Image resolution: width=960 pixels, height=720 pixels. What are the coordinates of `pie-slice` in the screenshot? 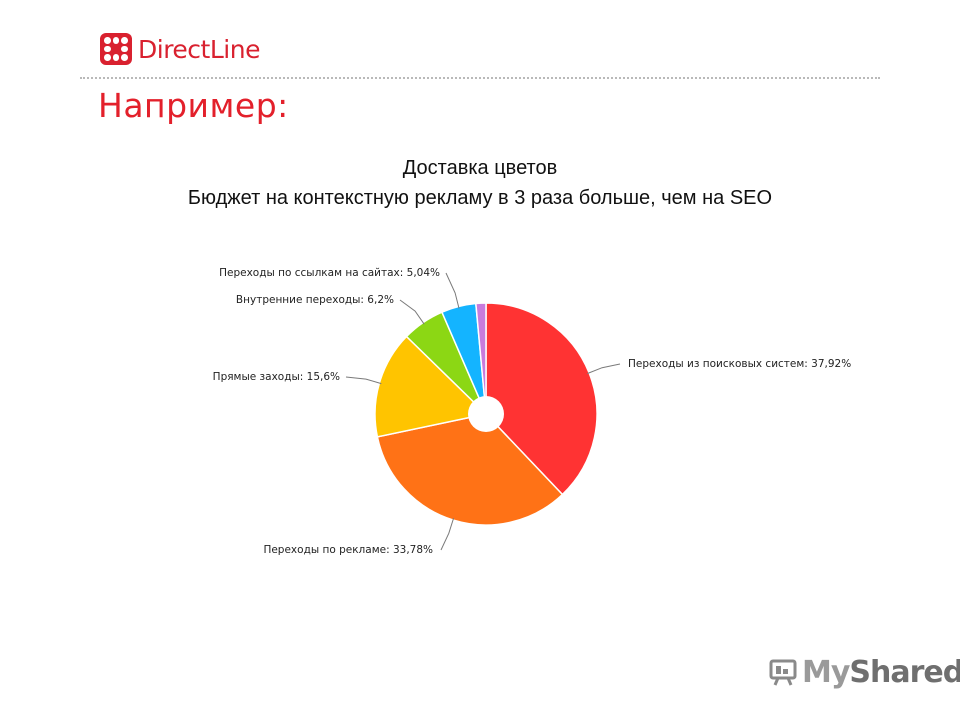 It's located at (481, 358).